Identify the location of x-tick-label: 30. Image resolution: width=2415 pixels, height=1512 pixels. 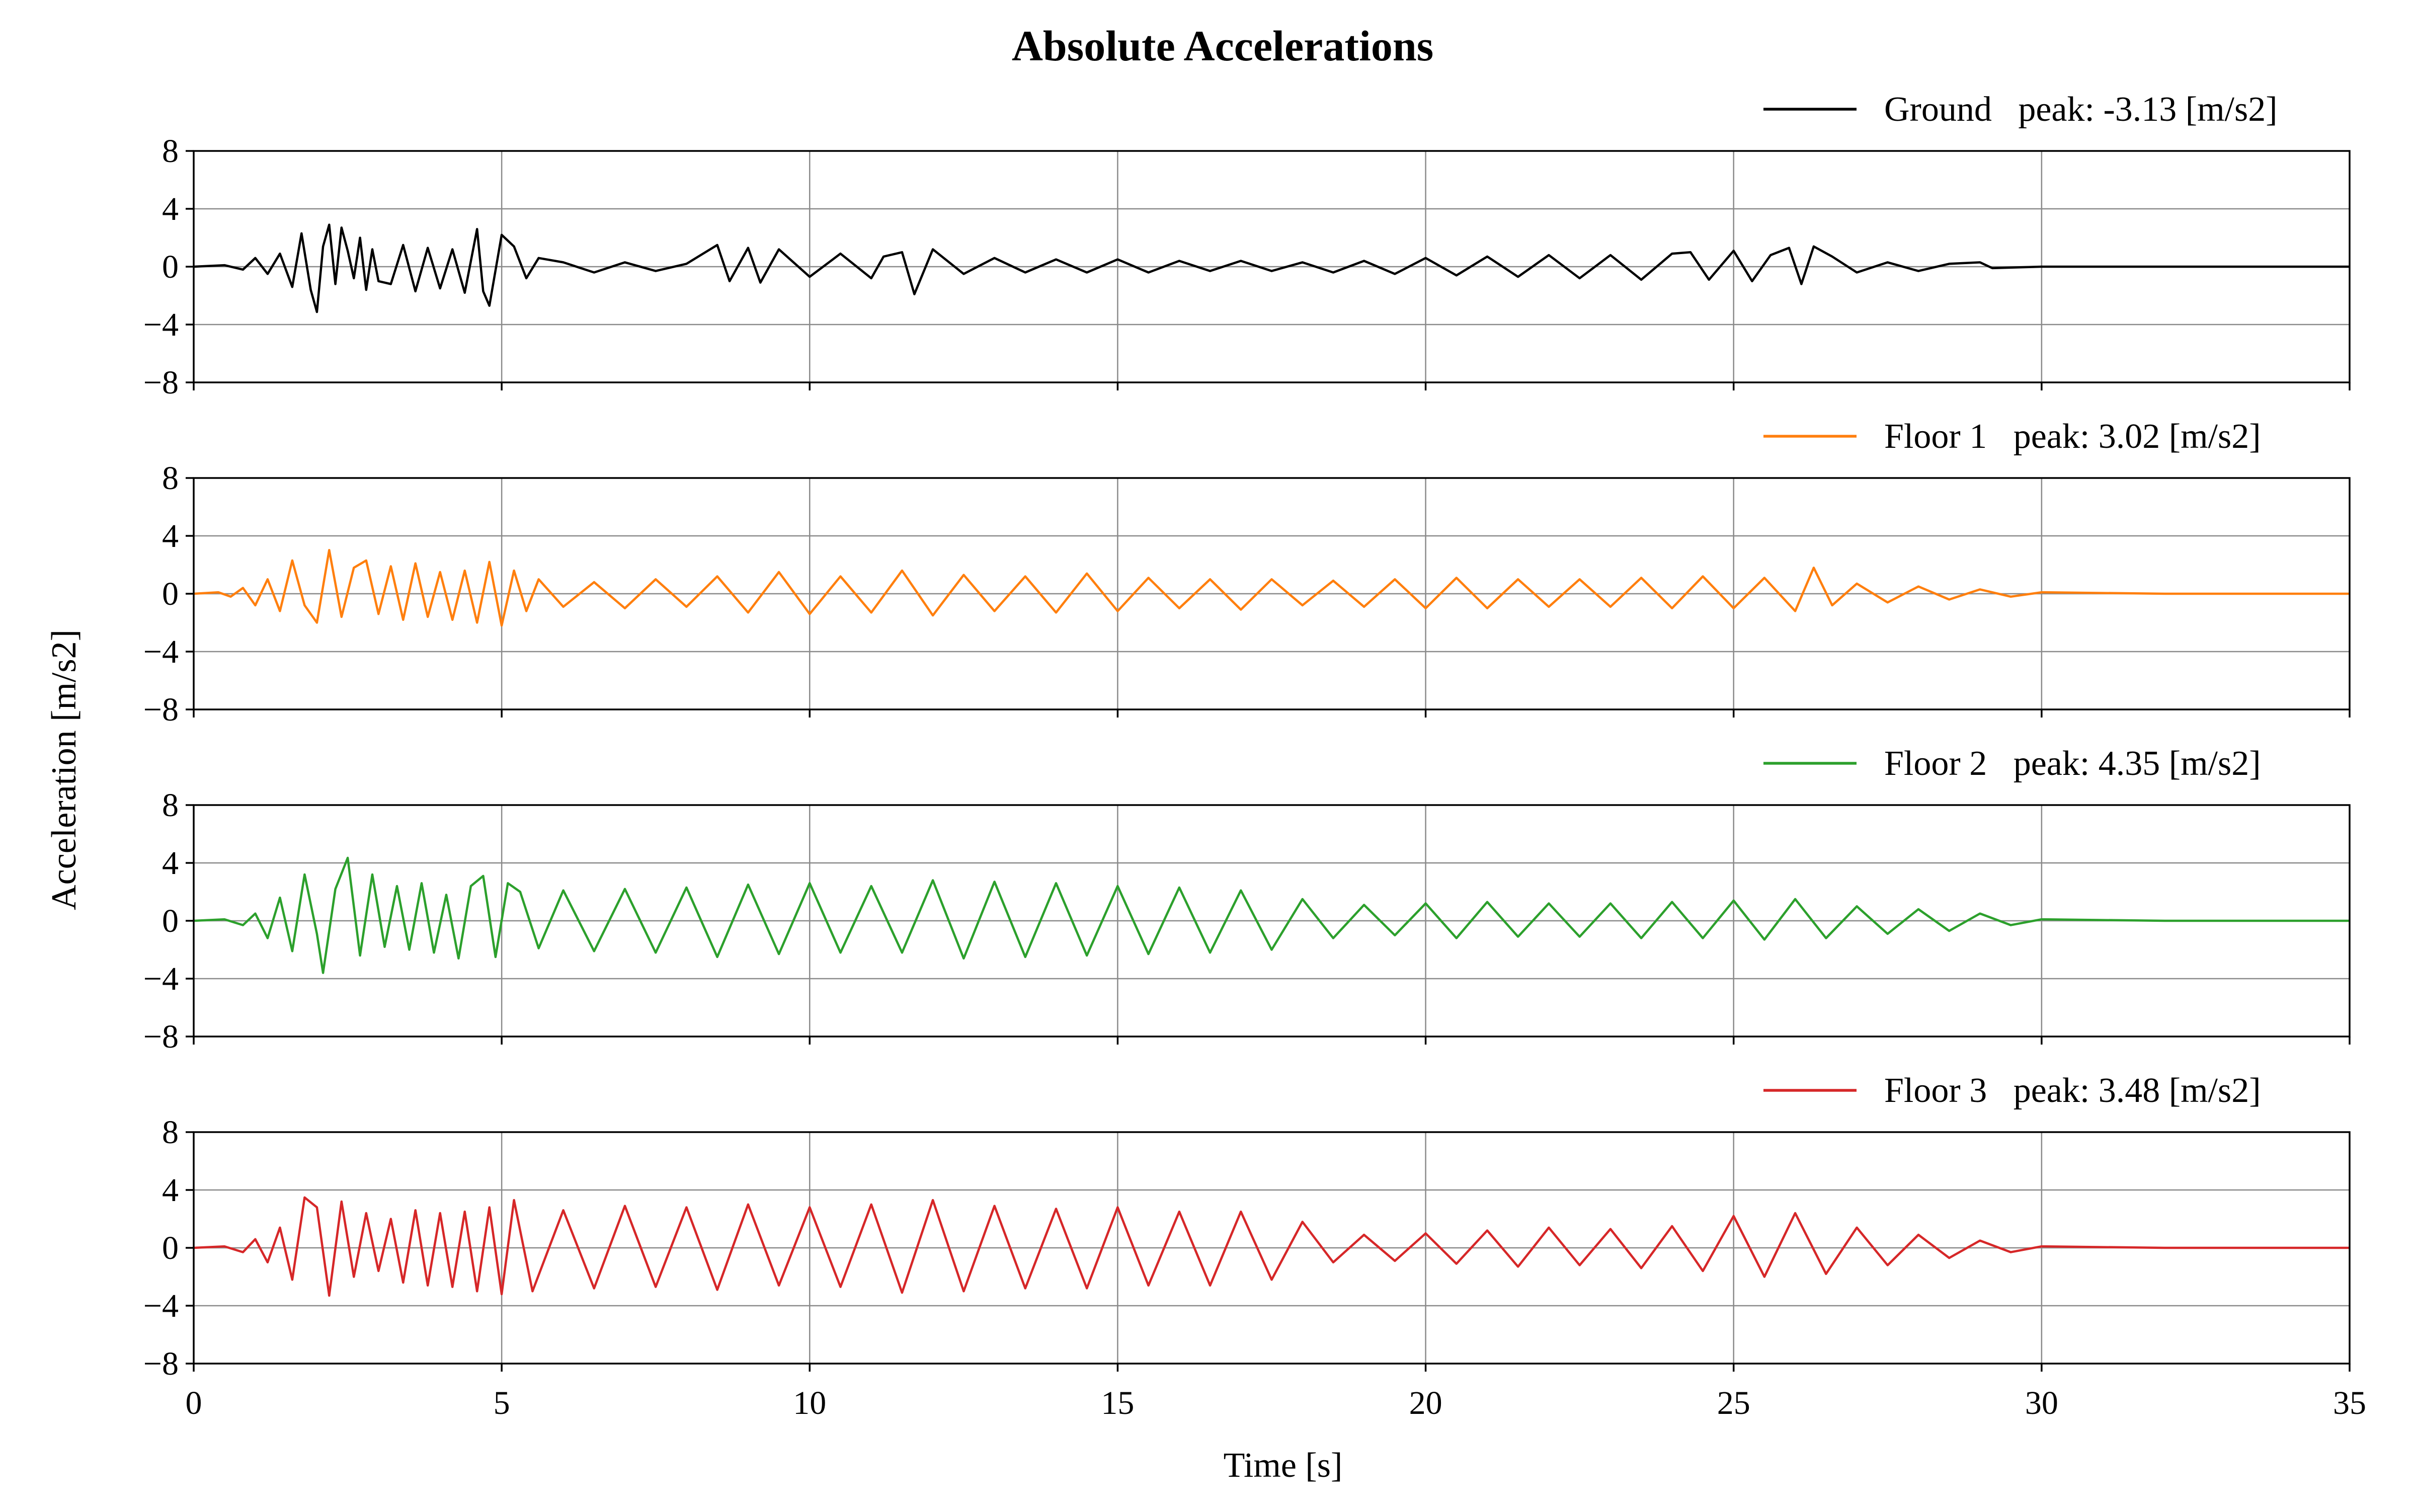
(2042, 1403).